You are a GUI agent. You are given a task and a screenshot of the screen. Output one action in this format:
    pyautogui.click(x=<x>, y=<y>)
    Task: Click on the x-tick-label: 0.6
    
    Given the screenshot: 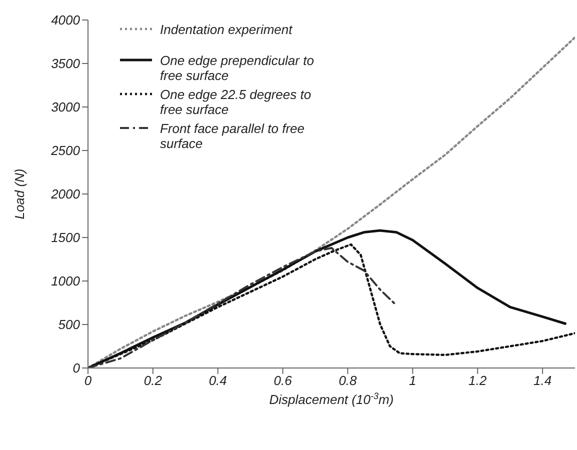 What is the action you would take?
    pyautogui.click(x=283, y=380)
    